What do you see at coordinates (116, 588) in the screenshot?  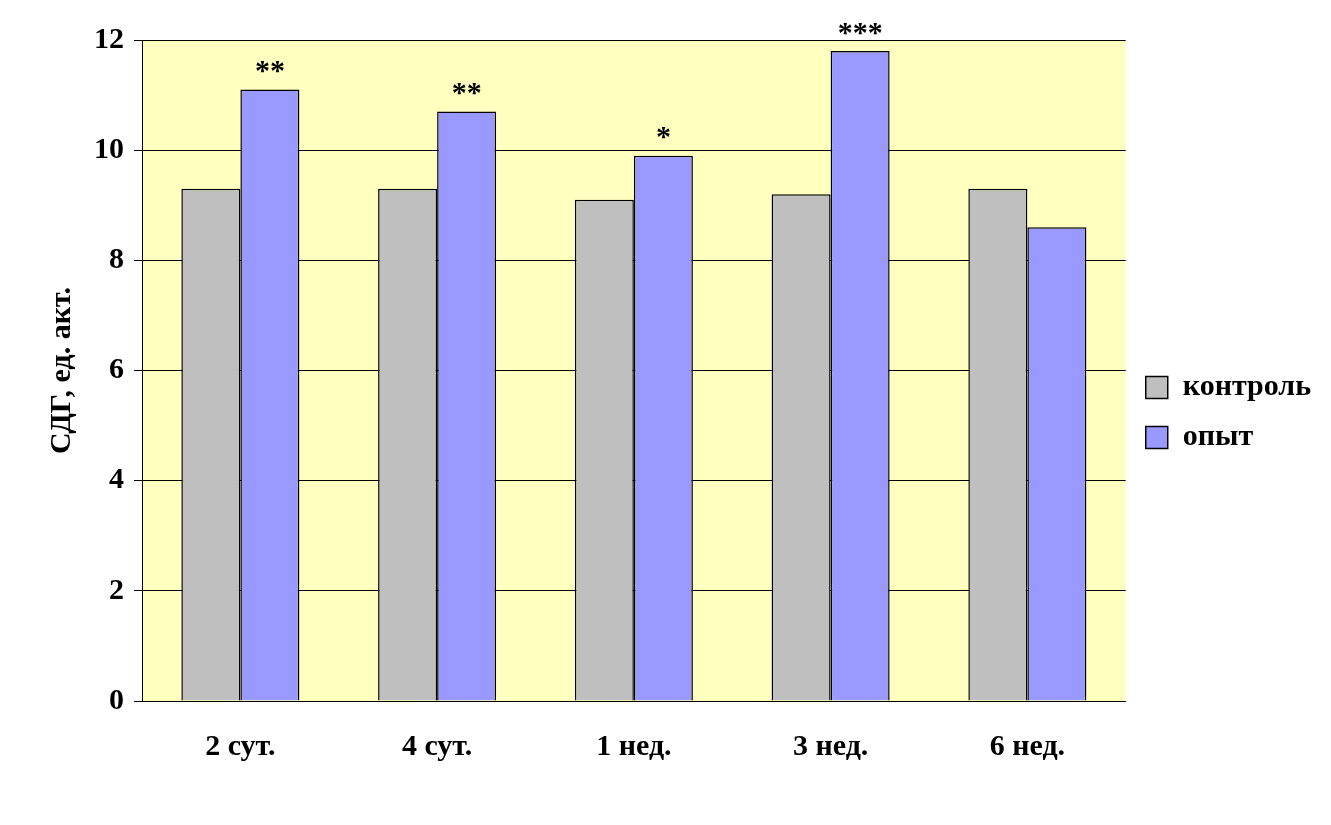 I see `y-tick-label: 2` at bounding box center [116, 588].